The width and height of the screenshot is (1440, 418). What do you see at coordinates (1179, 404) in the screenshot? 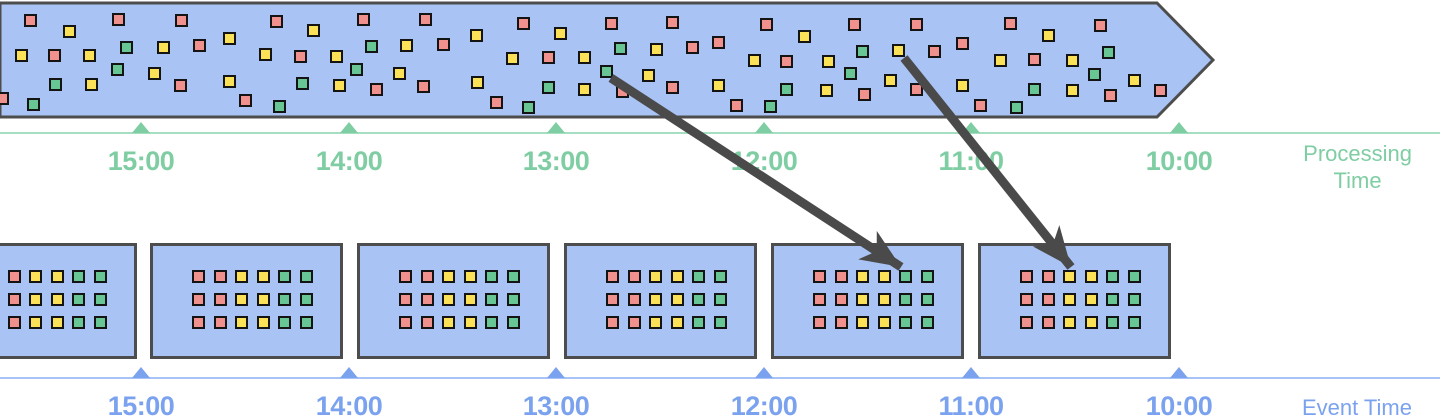
I see `event_axis-label: 10:00` at bounding box center [1179, 404].